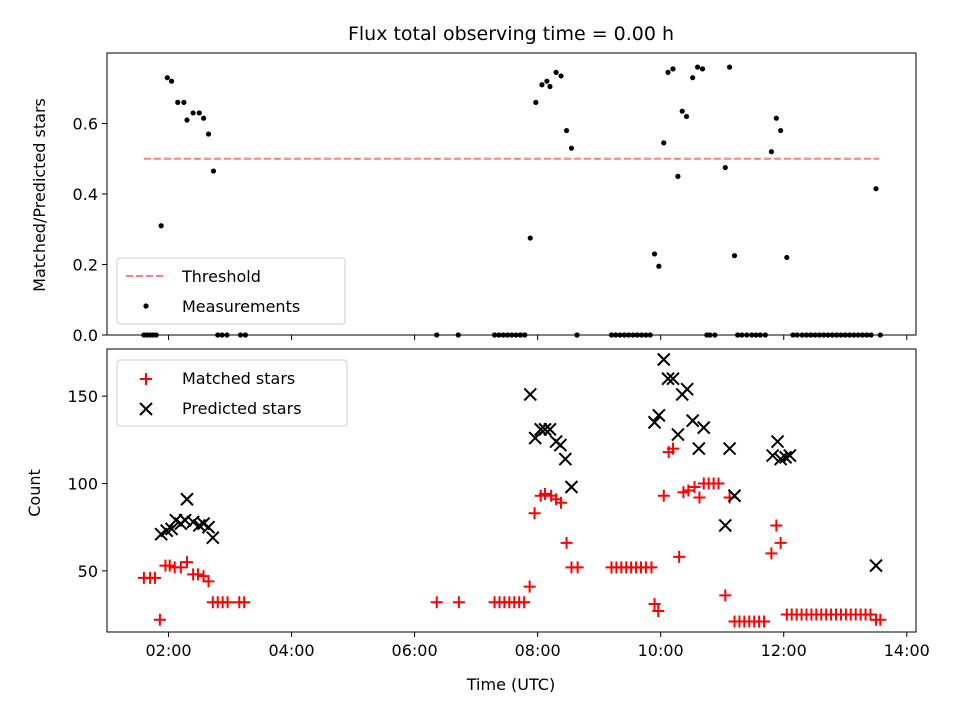 The width and height of the screenshot is (960, 720). What do you see at coordinates (146, 409) in the screenshot?
I see `predicted-stars-legend-swatch` at bounding box center [146, 409].